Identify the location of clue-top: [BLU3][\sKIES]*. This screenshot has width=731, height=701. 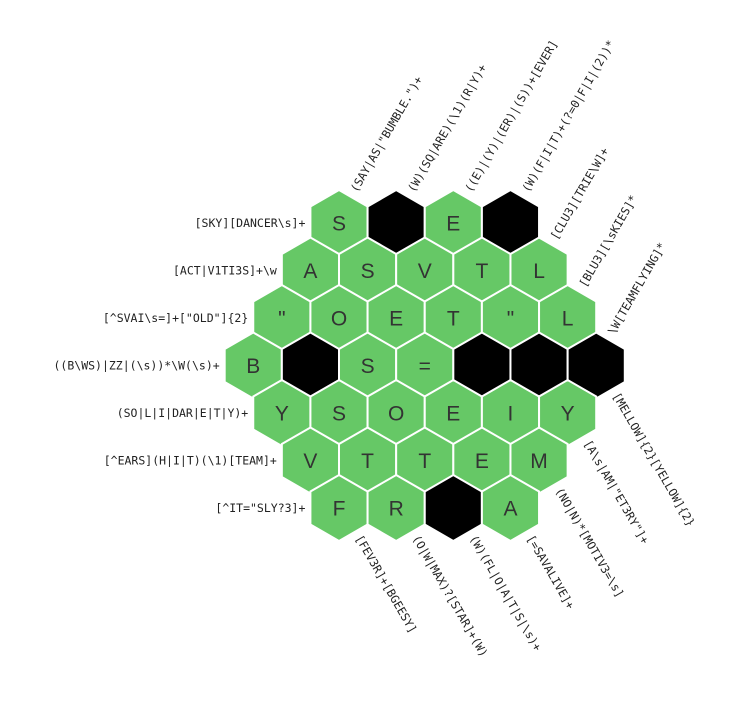
(608, 241).